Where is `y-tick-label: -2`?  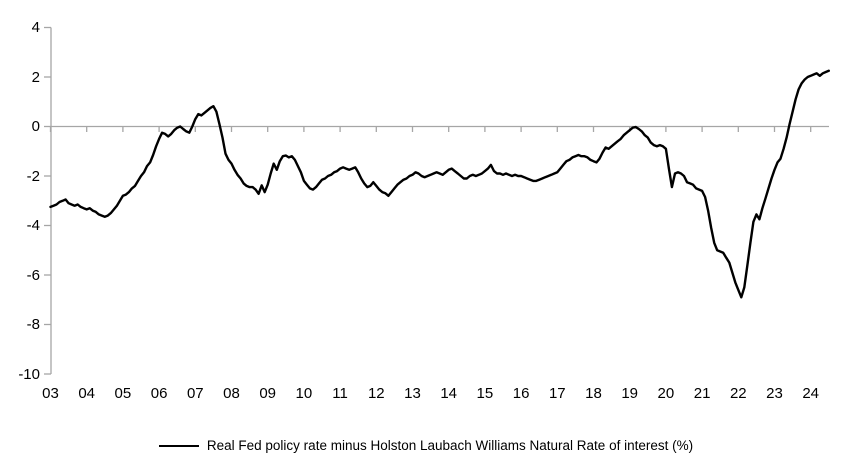
y-tick-label: -2 is located at coordinates (33, 176).